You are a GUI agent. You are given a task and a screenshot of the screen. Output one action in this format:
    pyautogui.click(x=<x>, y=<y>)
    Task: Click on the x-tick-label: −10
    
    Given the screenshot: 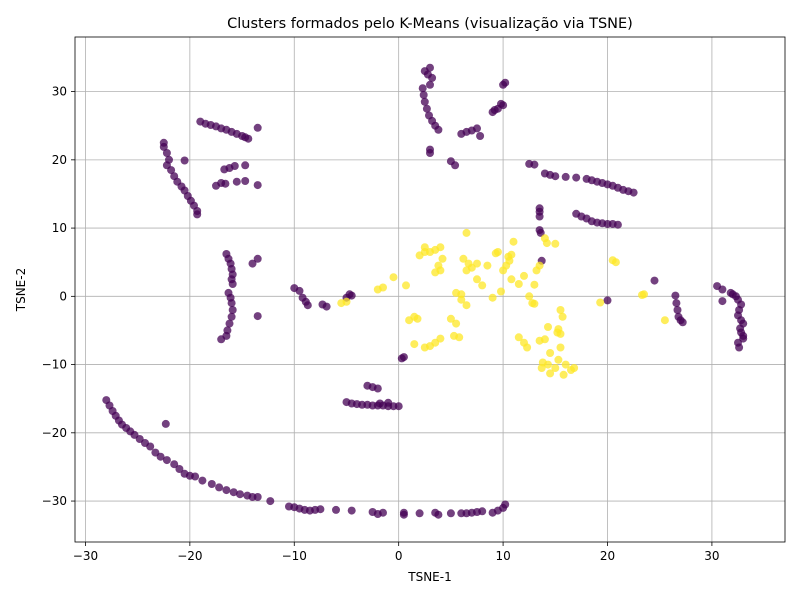 What is the action you would take?
    pyautogui.click(x=294, y=556)
    